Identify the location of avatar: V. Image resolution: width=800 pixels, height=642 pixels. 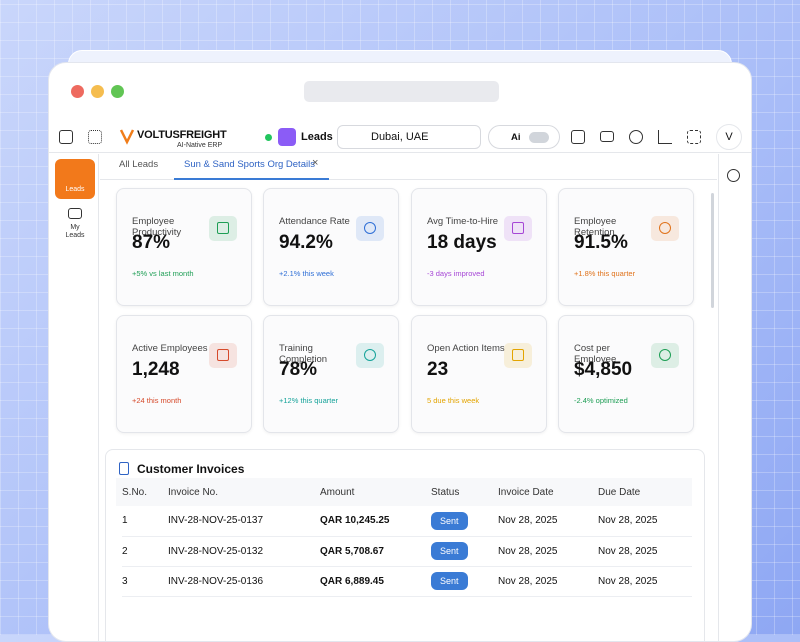
(729, 137).